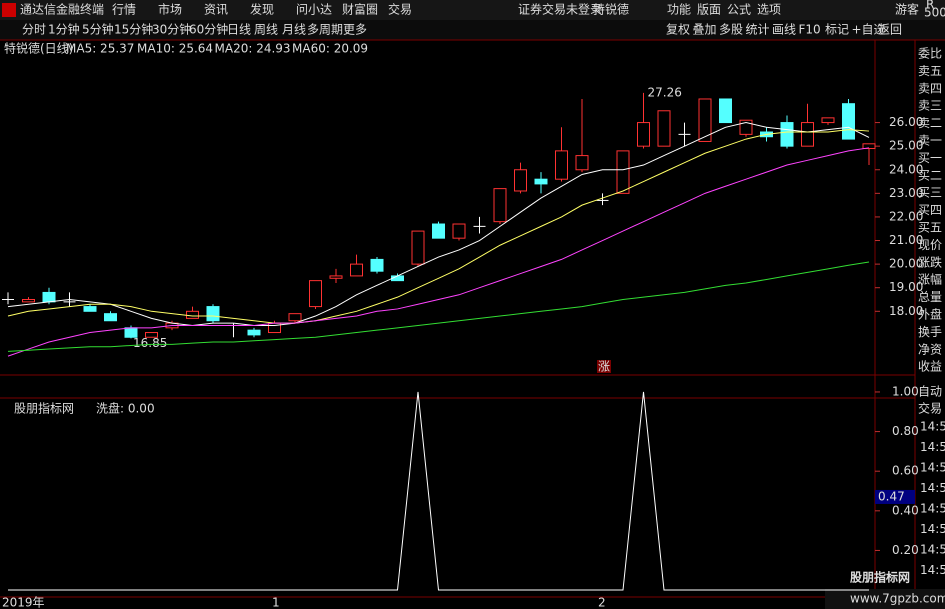 Image resolution: width=945 pixels, height=609 pixels. I want to click on period-button: 15分钟, so click(133, 29).